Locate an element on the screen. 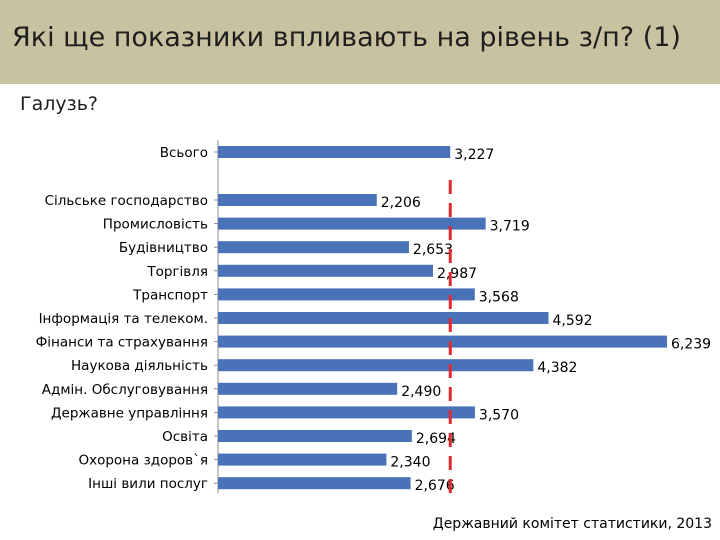  category-label: Будівництво is located at coordinates (163, 248).